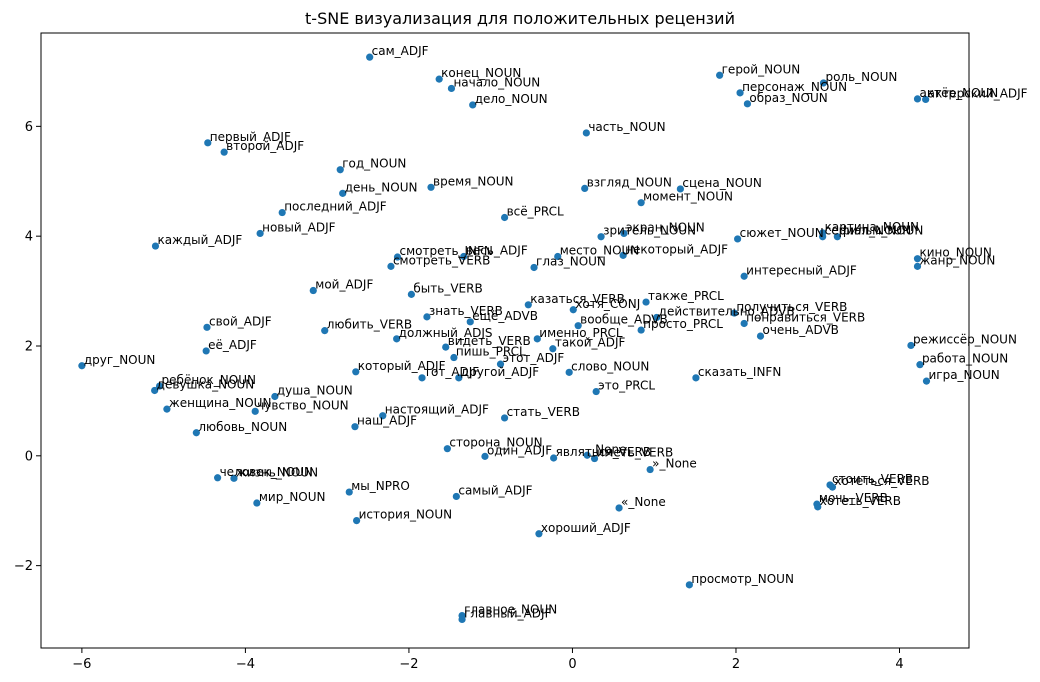 The image size is (1040, 682). What do you see at coordinates (519, 450) in the screenshot?
I see `point-label: один_ADJF` at bounding box center [519, 450].